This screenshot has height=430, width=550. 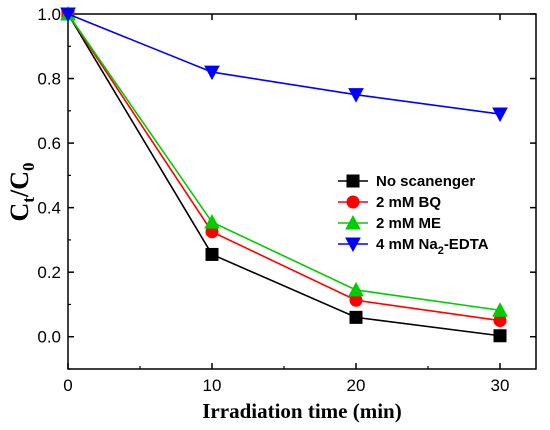 What do you see at coordinates (408, 202) in the screenshot?
I see `legend-label: 2 mM BQ` at bounding box center [408, 202].